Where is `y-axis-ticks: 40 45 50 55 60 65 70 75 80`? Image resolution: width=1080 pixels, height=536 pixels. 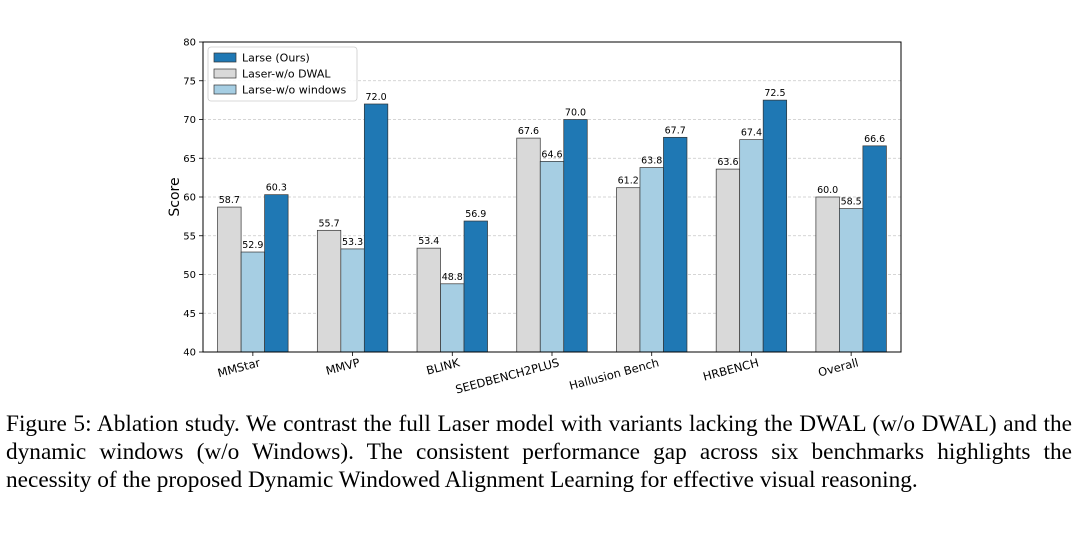 y-axis-ticks: 40 45 50 55 60 65 70 75 80 is located at coordinates (193, 198).